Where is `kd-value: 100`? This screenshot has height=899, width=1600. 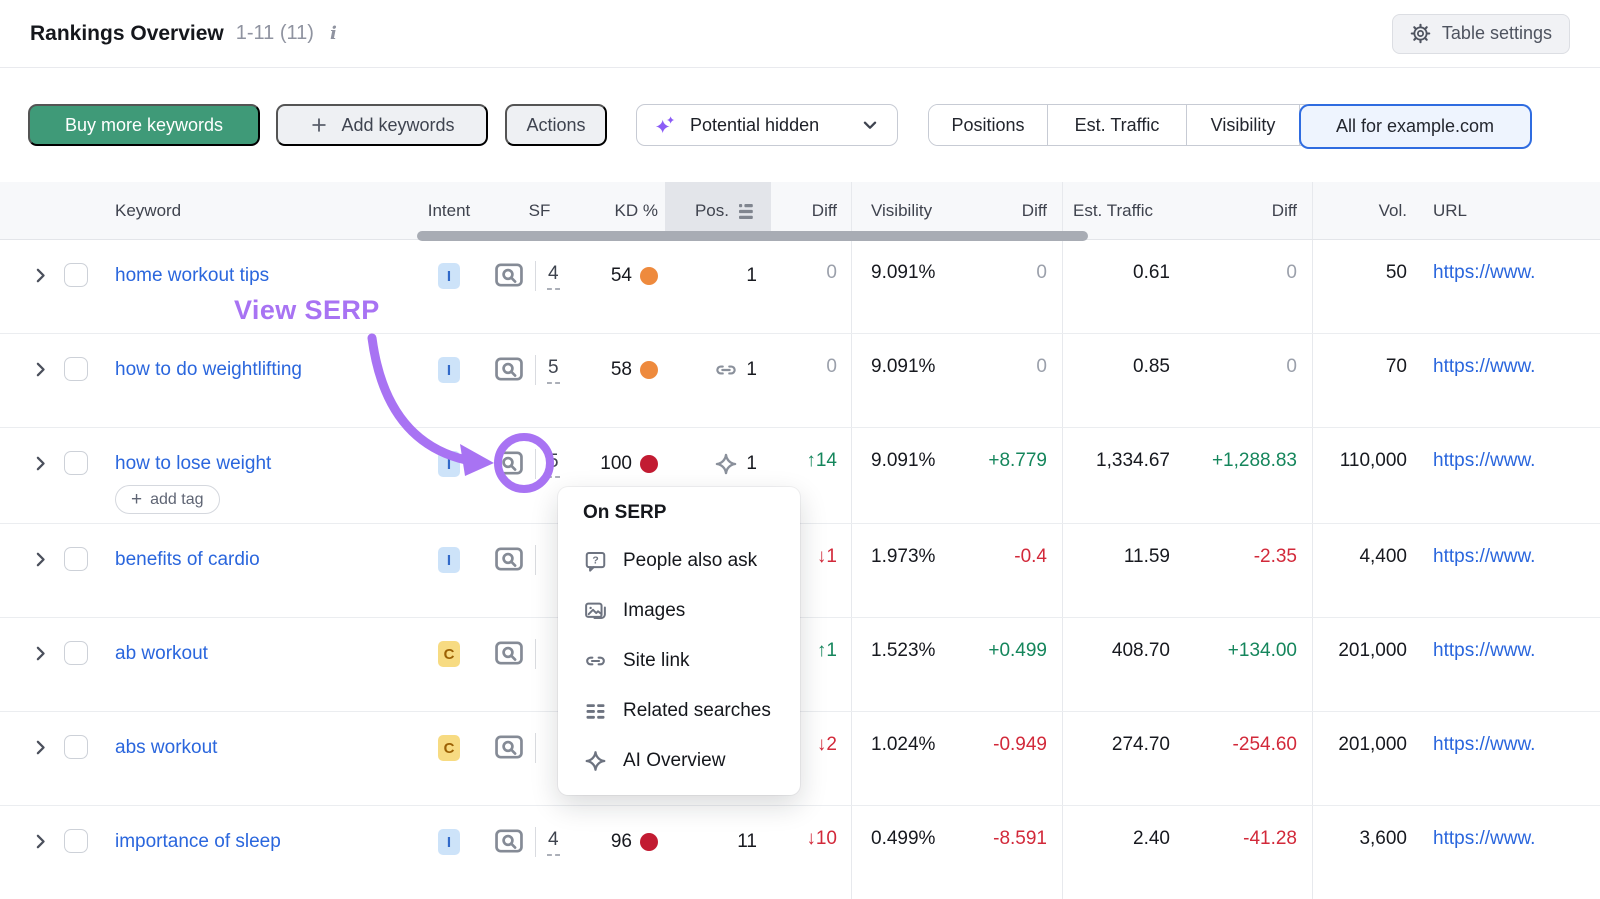
kd-value: 100 is located at coordinates (616, 463).